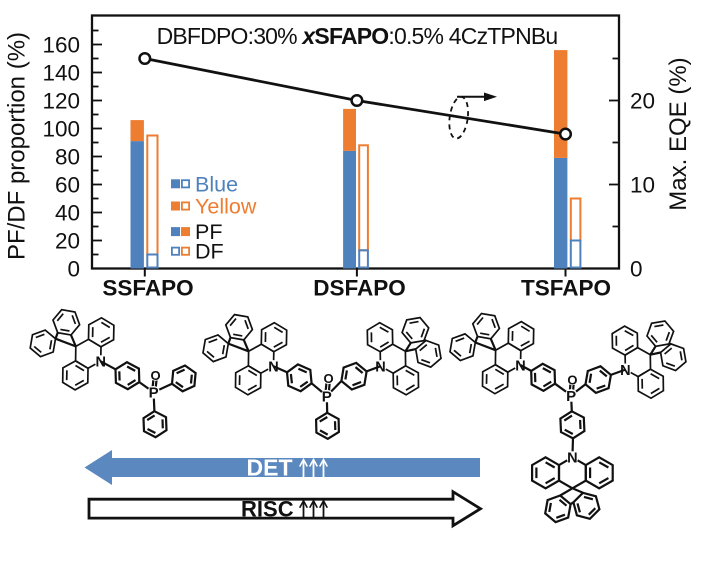 This screenshot has height=562, width=725. Describe the element at coordinates (61, 73) in the screenshot. I see `svg-text: 140` at that location.